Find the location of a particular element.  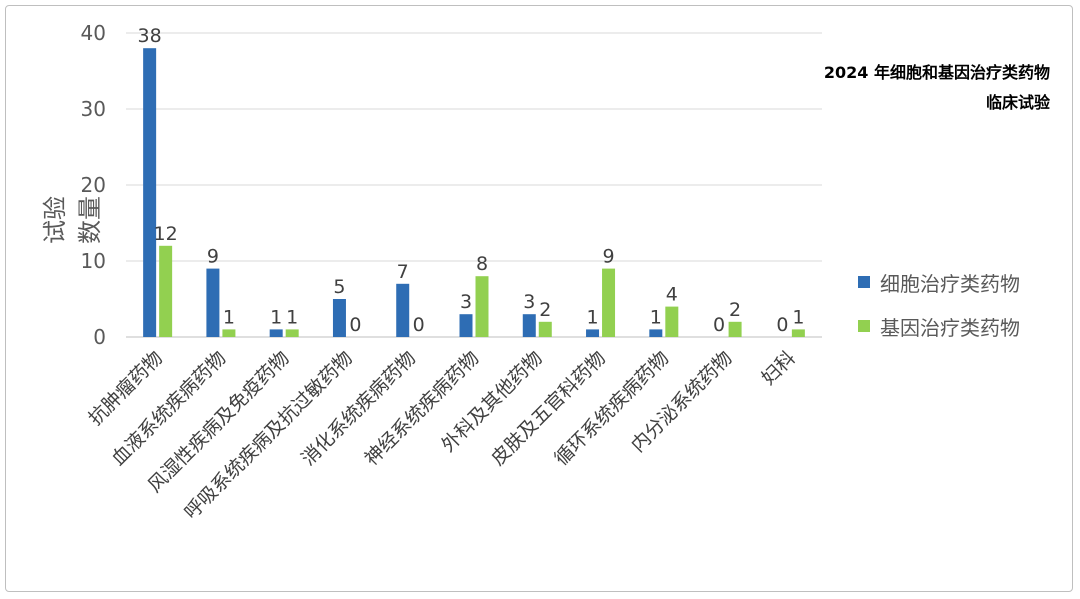

legend-item-cell: 细胞治疗类药物 is located at coordinates (939, 282).